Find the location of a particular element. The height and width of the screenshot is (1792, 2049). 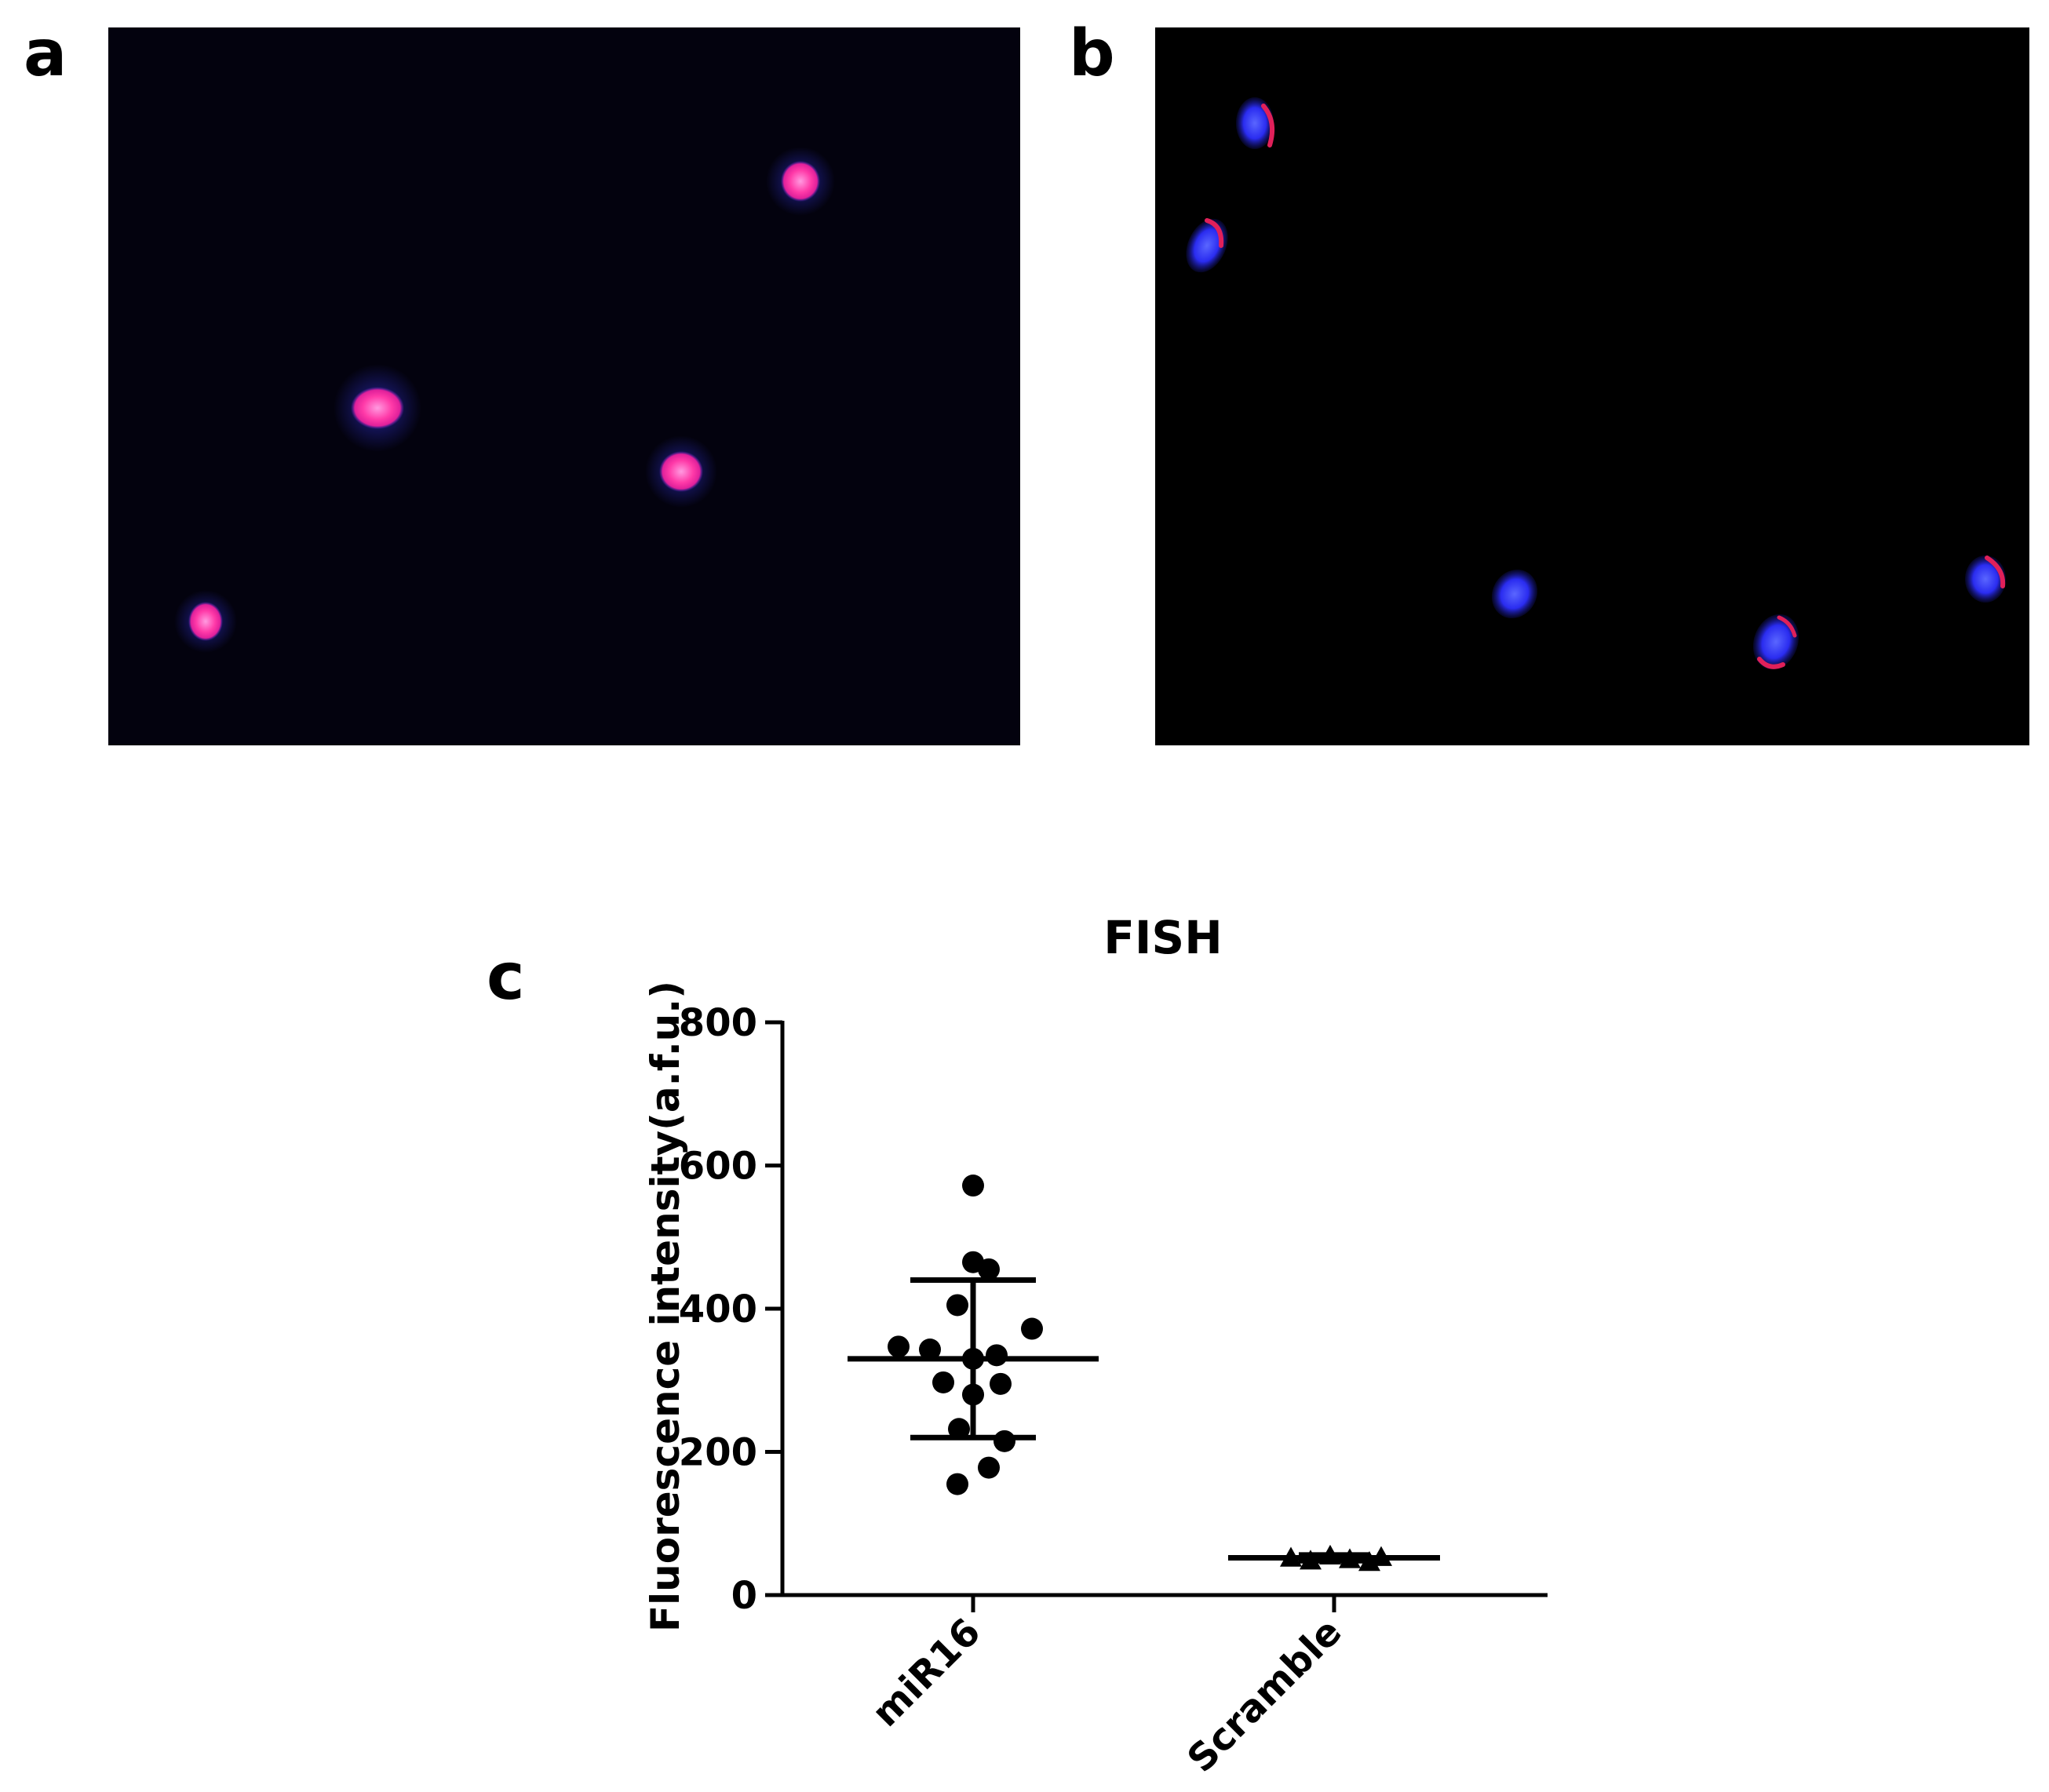

cell-a3 is located at coordinates (681, 471).